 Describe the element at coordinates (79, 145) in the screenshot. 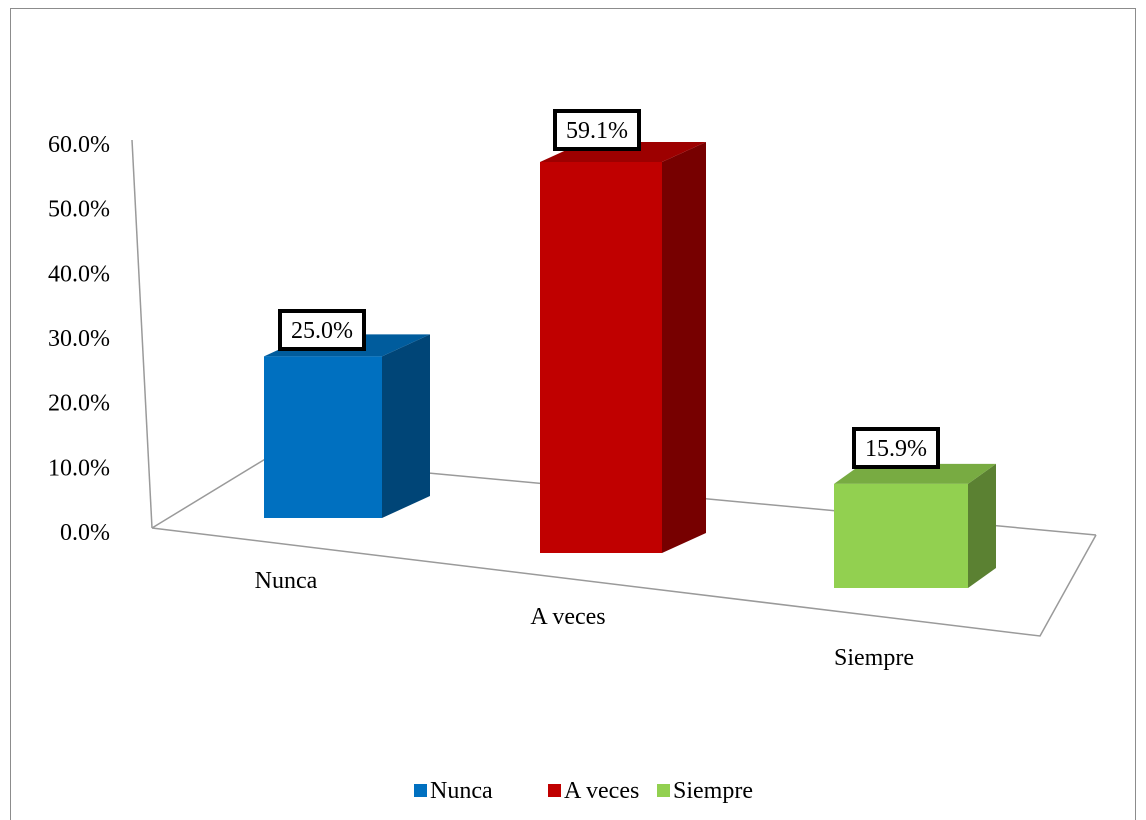

I see `y-tick-label: 60.0%` at that location.